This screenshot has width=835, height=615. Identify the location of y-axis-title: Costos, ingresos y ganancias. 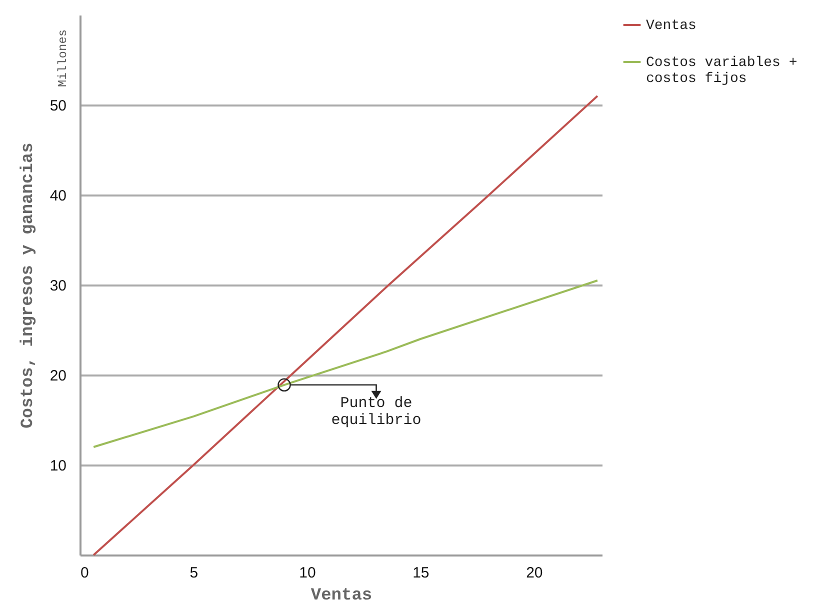
(28, 285).